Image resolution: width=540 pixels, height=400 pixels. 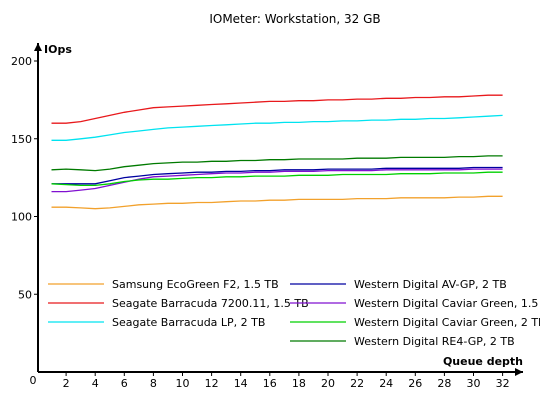 I want to click on x-axis-arrow, so click(x=519, y=372).